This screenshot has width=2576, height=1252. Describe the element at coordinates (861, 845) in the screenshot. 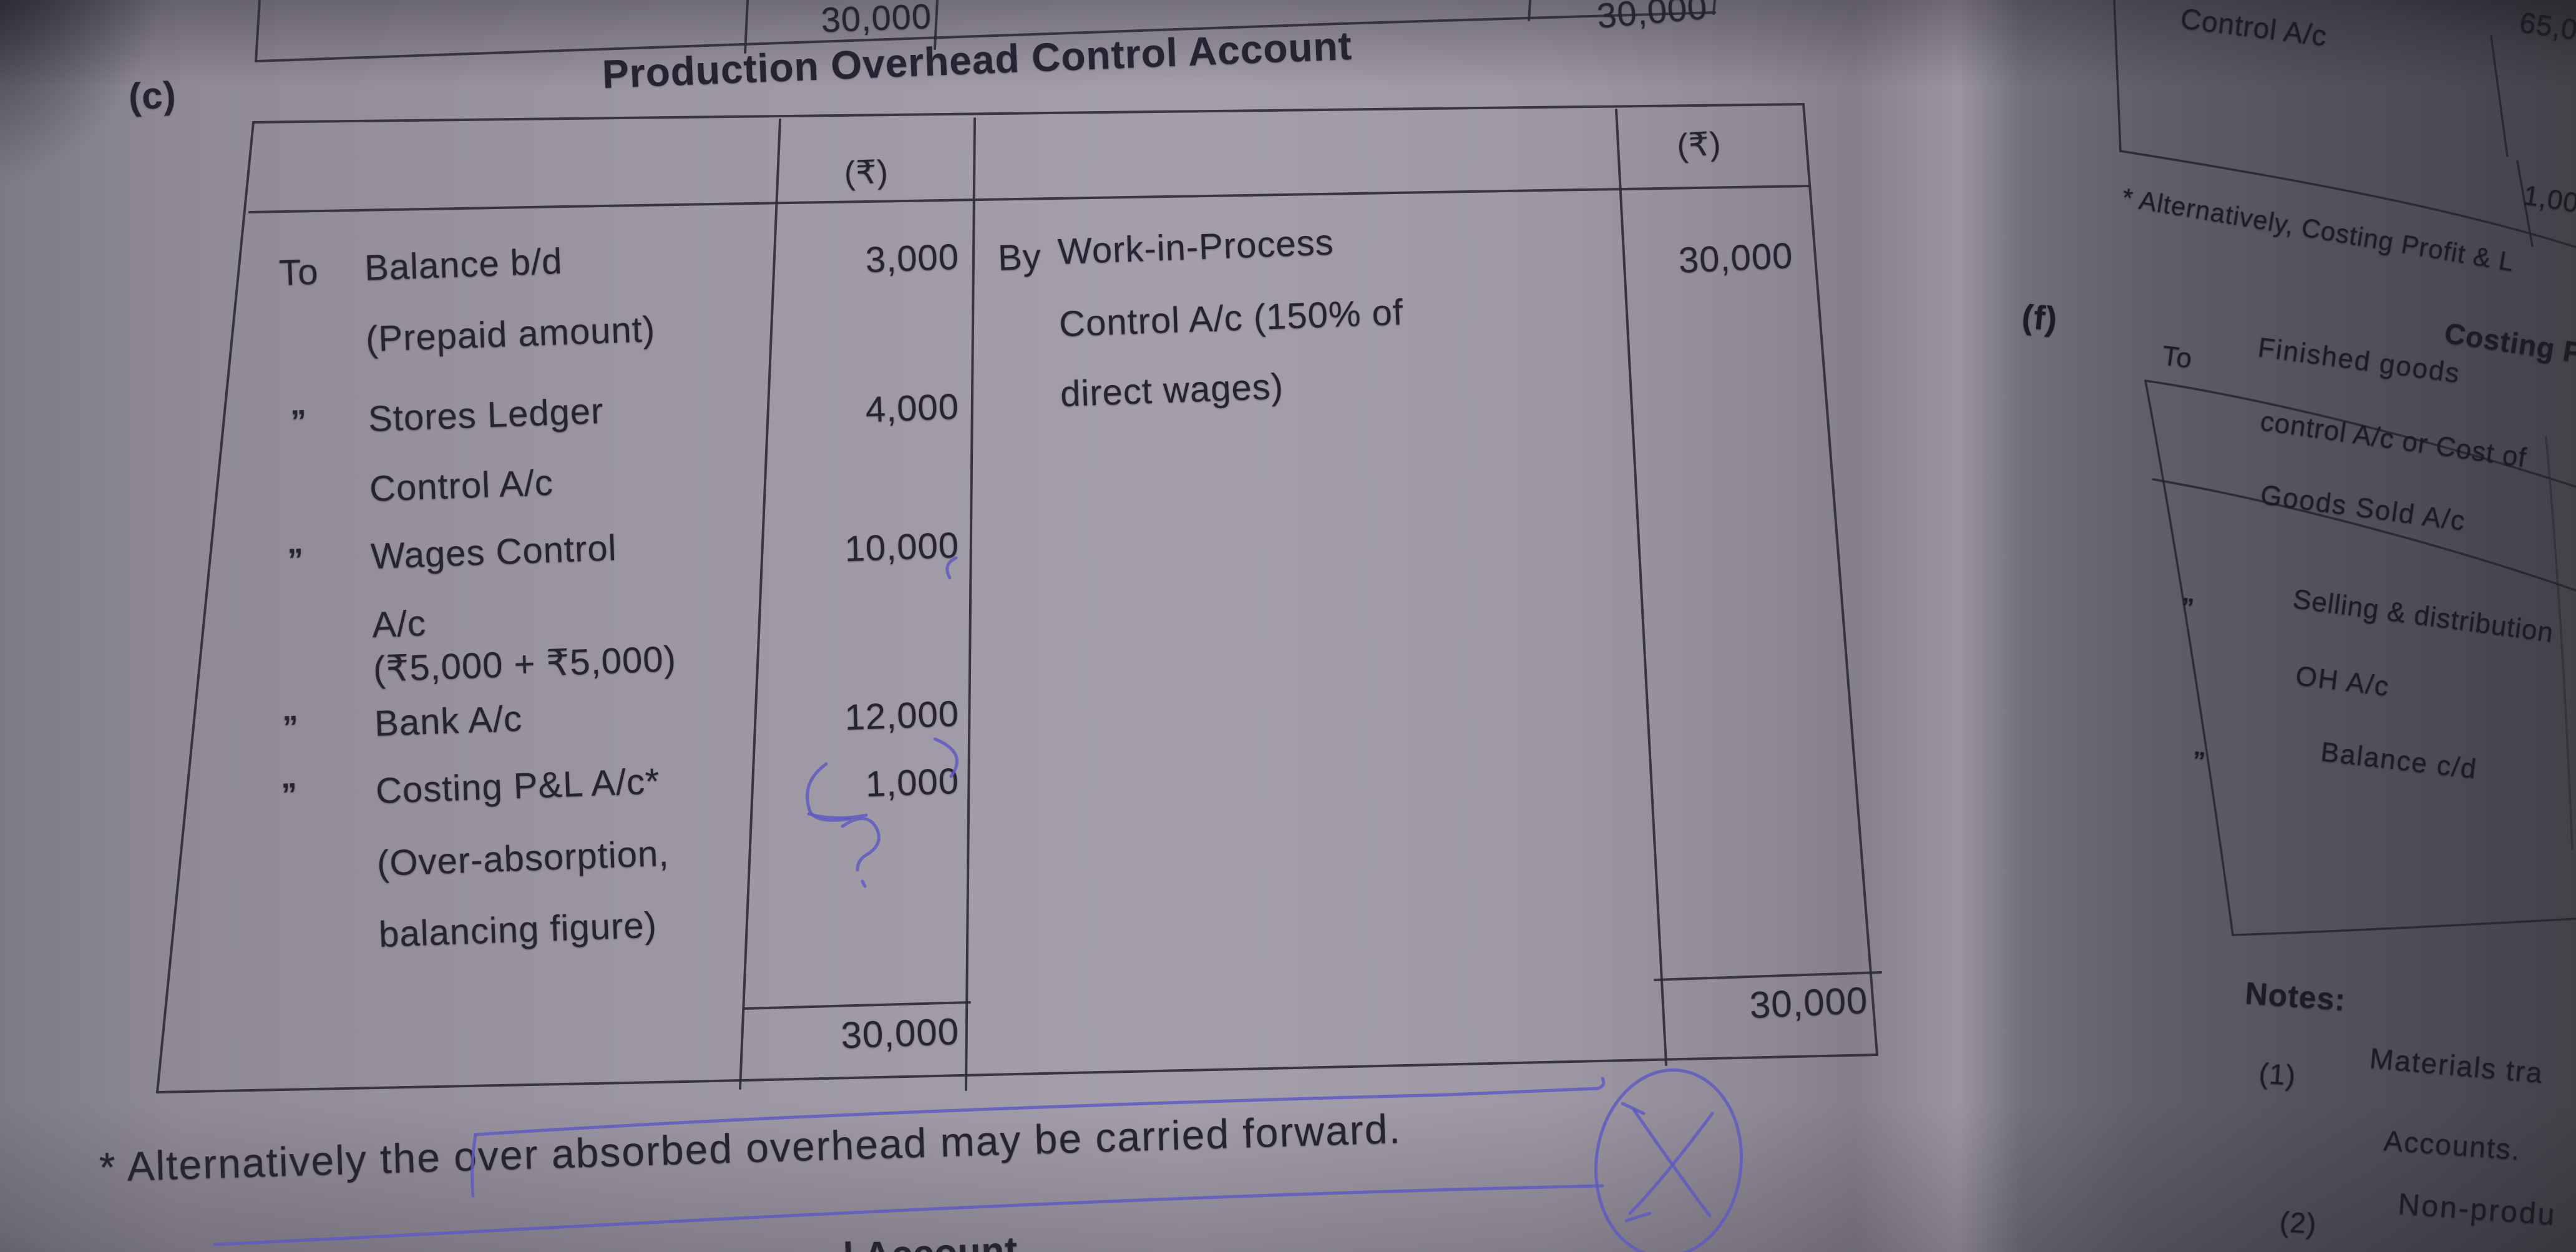

I see `pen-question-mark` at that location.